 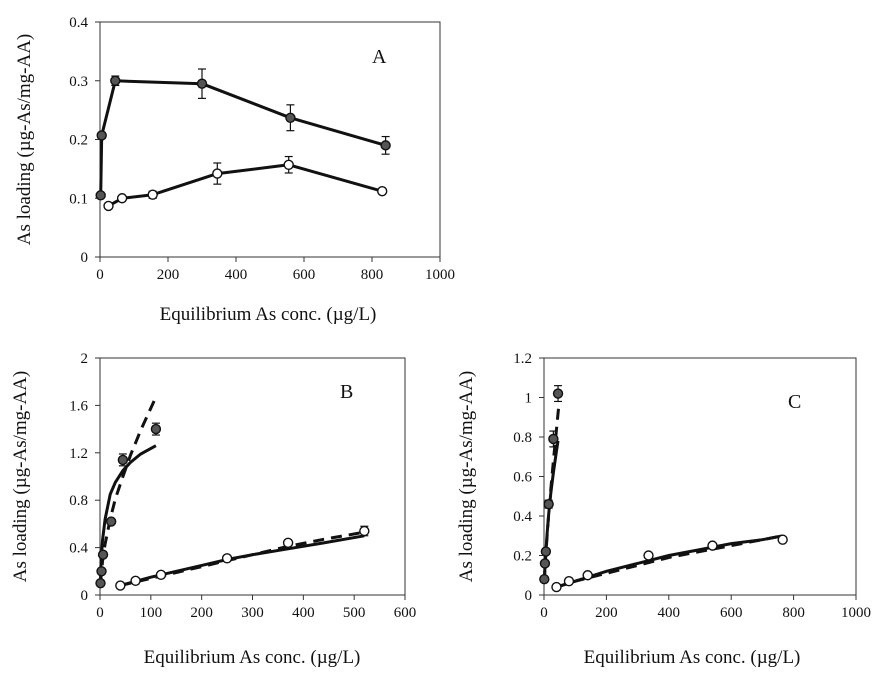 What do you see at coordinates (100, 613) in the screenshot?
I see `x-tick-label-b: 0` at bounding box center [100, 613].